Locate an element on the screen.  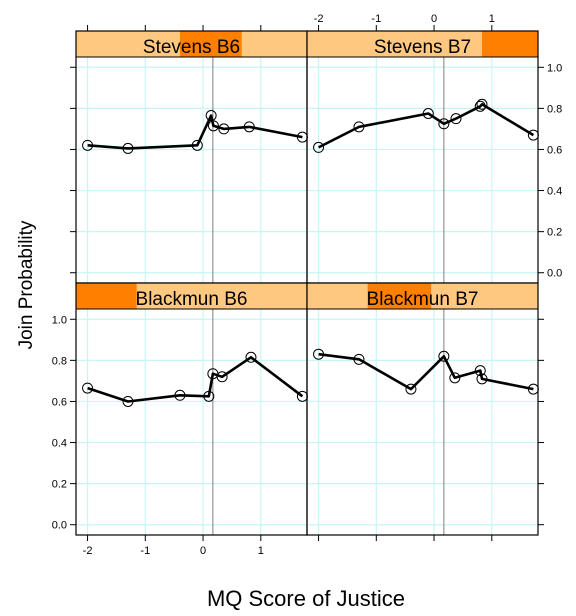
panel-title: Blackmun B6 is located at coordinates (192, 299).